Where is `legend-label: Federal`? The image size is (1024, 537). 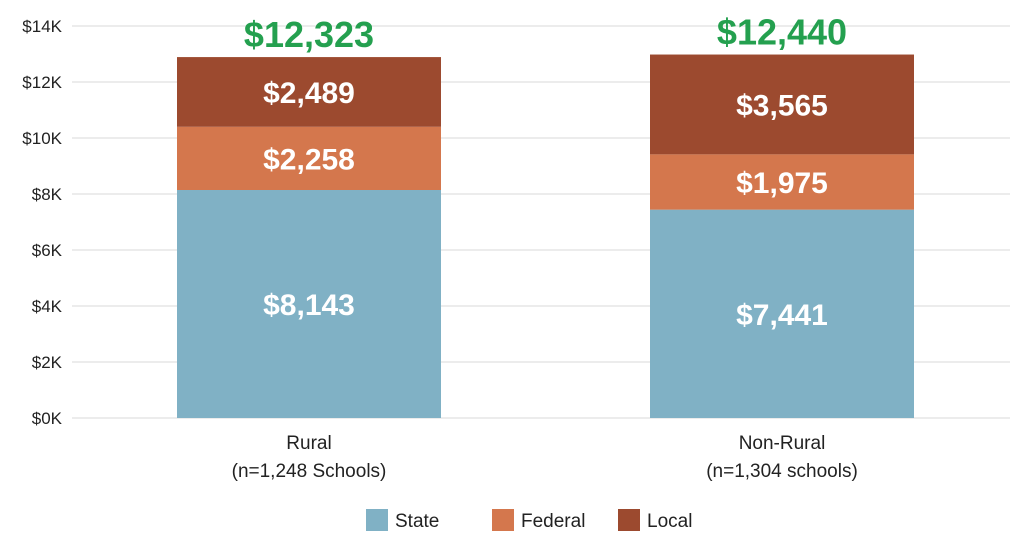
legend-label: Federal is located at coordinates (553, 521).